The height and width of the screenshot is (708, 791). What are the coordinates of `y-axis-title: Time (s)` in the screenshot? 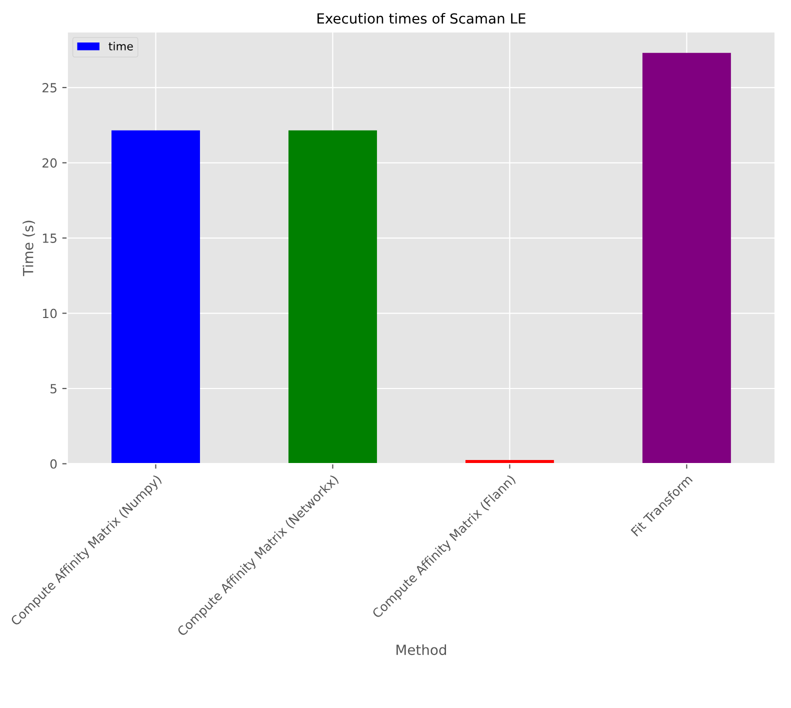 It's located at (28, 248).